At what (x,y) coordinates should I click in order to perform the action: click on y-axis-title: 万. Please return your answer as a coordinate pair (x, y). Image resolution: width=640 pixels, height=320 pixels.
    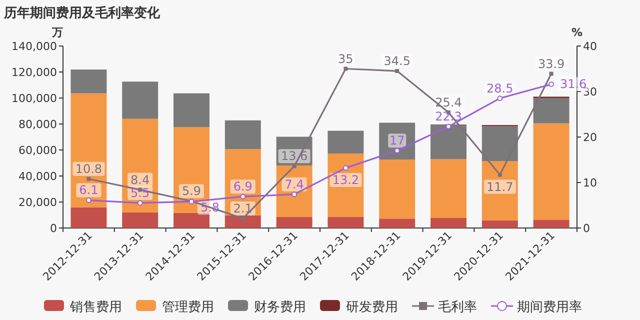
    Looking at the image, I should click on (57, 32).